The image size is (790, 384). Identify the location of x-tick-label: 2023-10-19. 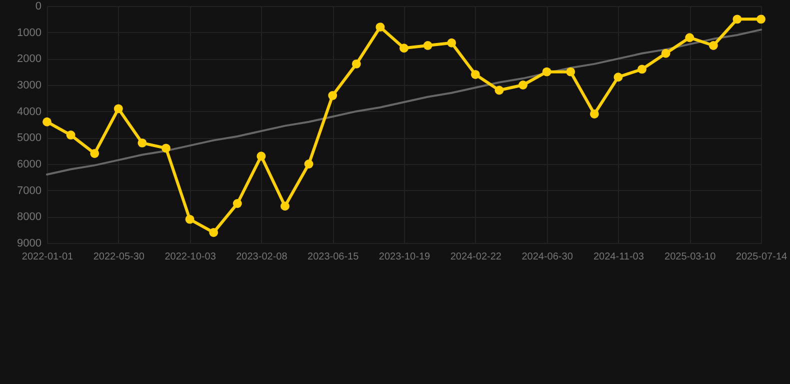
(404, 257).